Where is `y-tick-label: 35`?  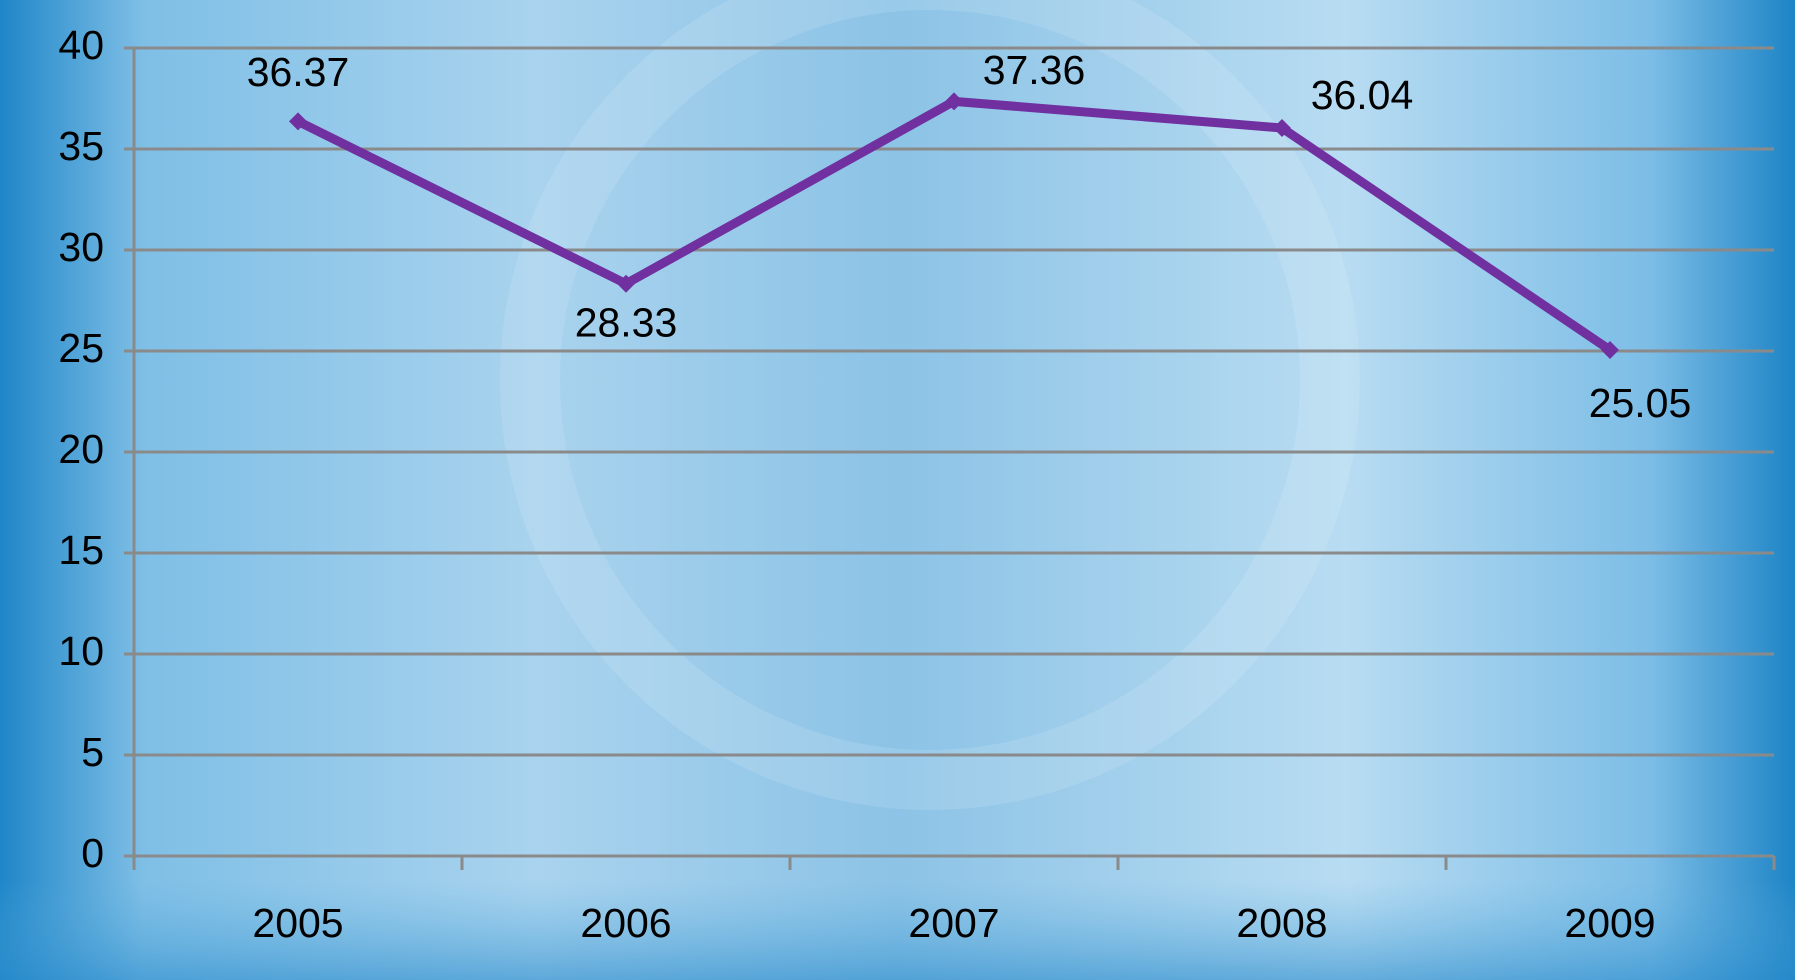 y-tick-label: 35 is located at coordinates (81, 146).